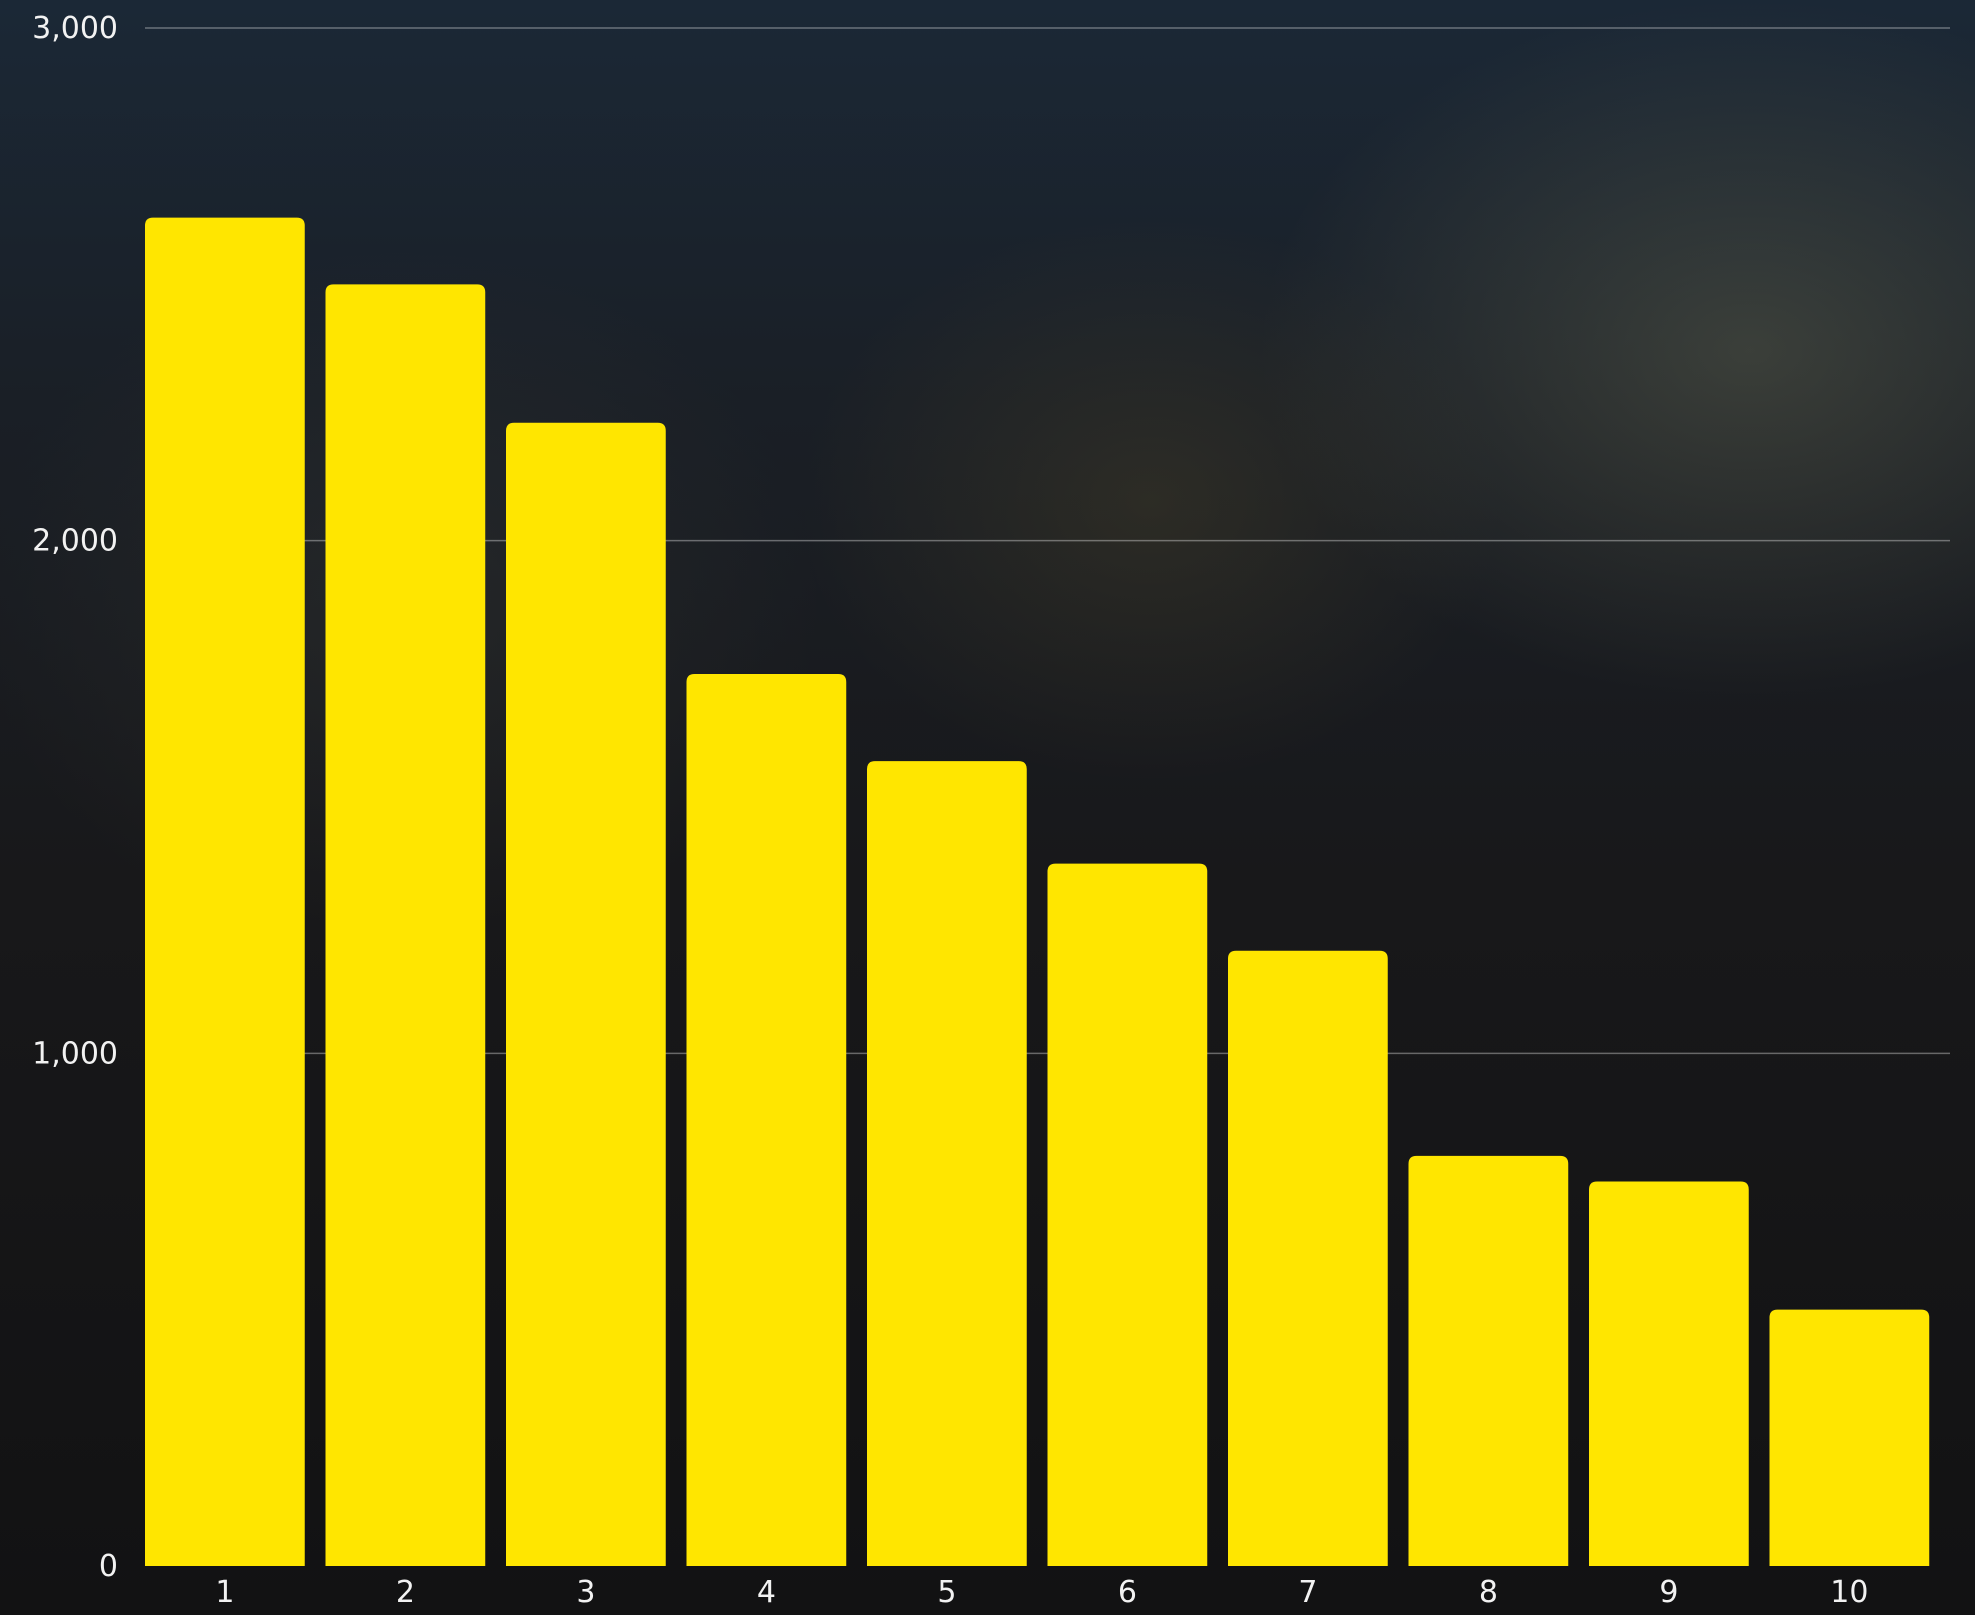  Describe the element at coordinates (1307, 1592) in the screenshot. I see `x-tick-label: 7` at that location.